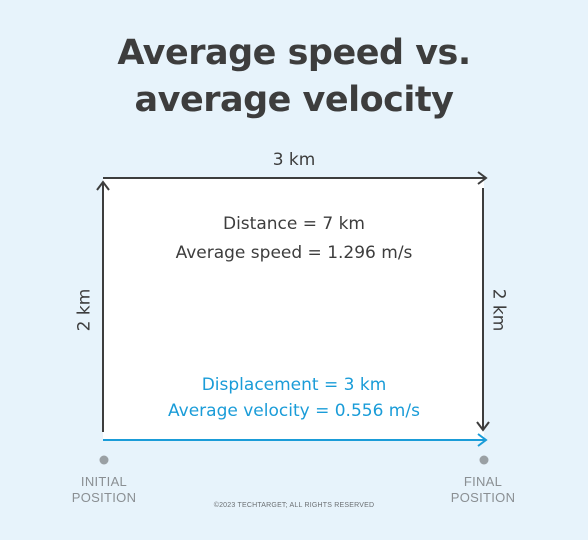 This screenshot has width=588, height=540. I want to click on right-arrow, so click(483, 310).